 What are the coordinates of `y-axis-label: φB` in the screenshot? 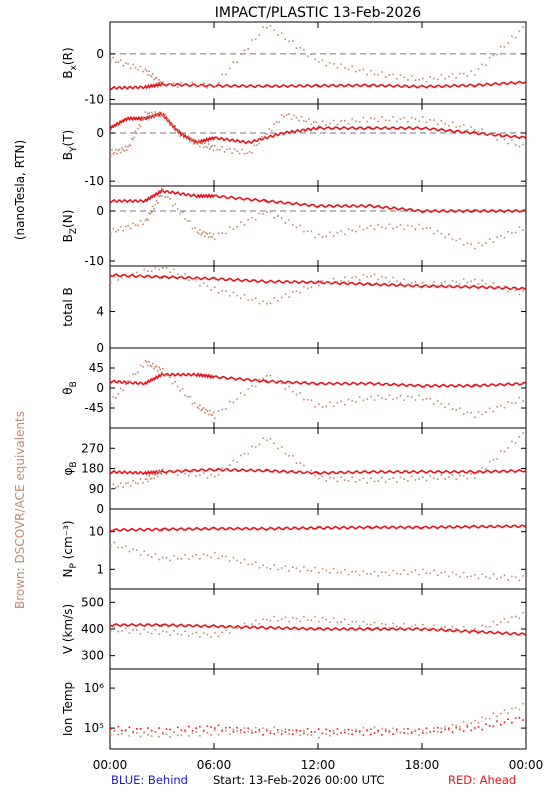 It's located at (70, 468).